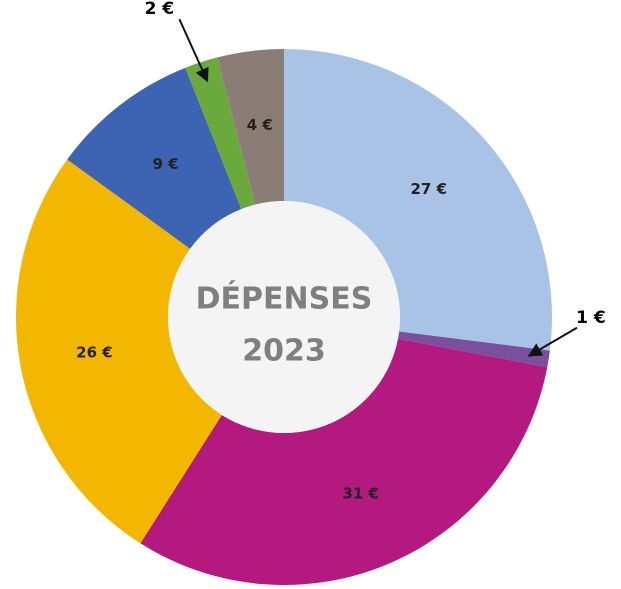  Describe the element at coordinates (284, 299) in the screenshot. I see `center-title: DÉPENSES` at that location.